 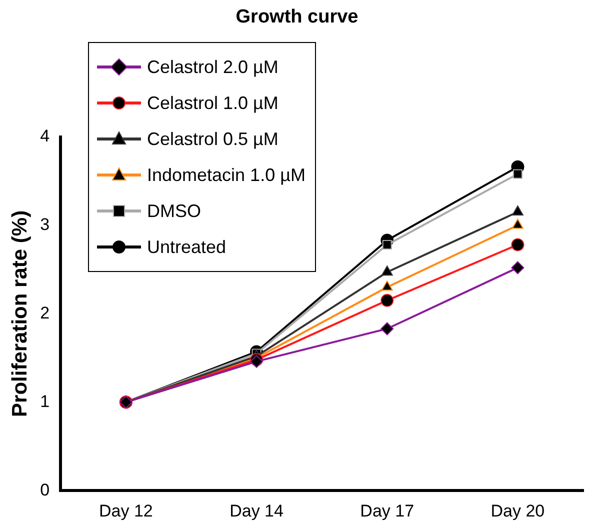 I want to click on y-tick-label: 1, so click(x=45, y=401).